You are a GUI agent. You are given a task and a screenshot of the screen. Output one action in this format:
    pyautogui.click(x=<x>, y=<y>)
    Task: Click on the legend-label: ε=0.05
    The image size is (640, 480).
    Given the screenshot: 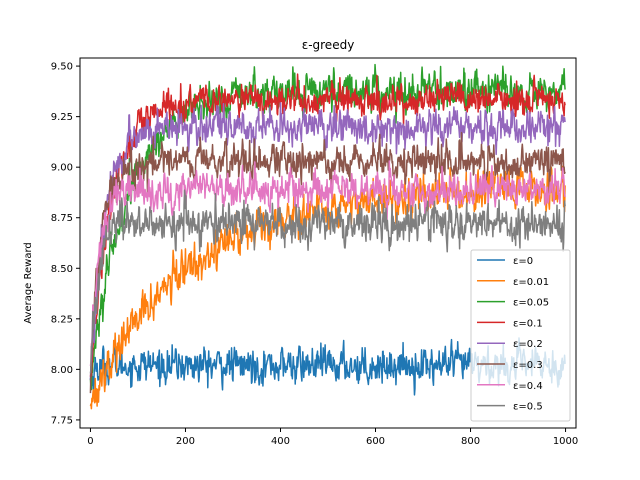 What is the action you would take?
    pyautogui.click(x=531, y=303)
    